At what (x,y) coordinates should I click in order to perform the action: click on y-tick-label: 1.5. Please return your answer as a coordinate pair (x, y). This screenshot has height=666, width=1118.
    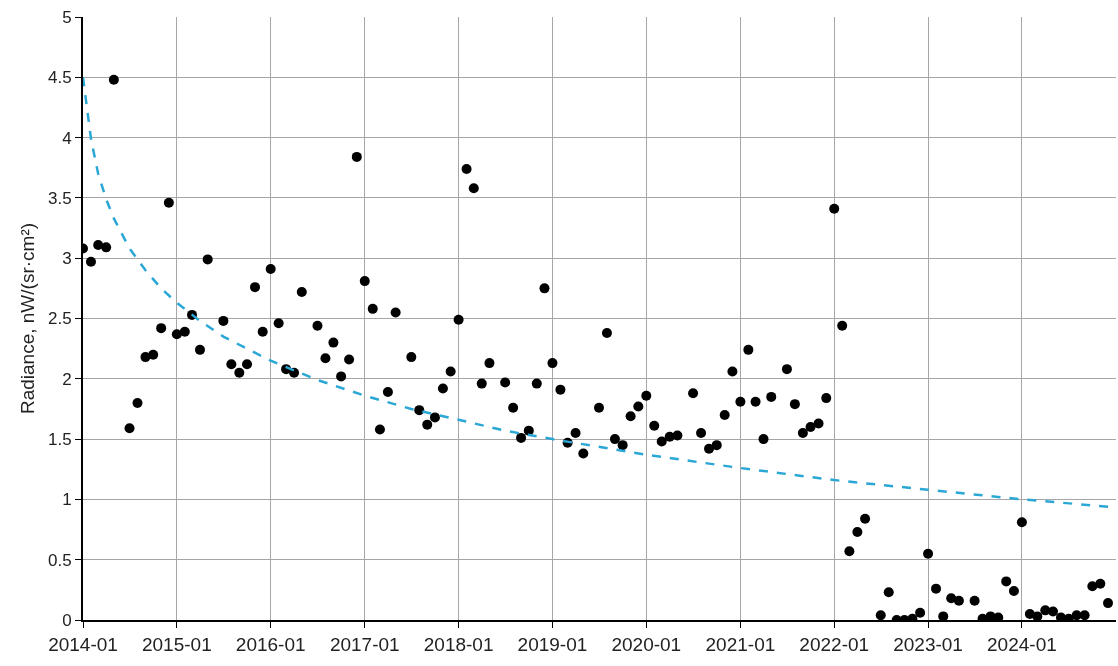
    Looking at the image, I should click on (59, 440).